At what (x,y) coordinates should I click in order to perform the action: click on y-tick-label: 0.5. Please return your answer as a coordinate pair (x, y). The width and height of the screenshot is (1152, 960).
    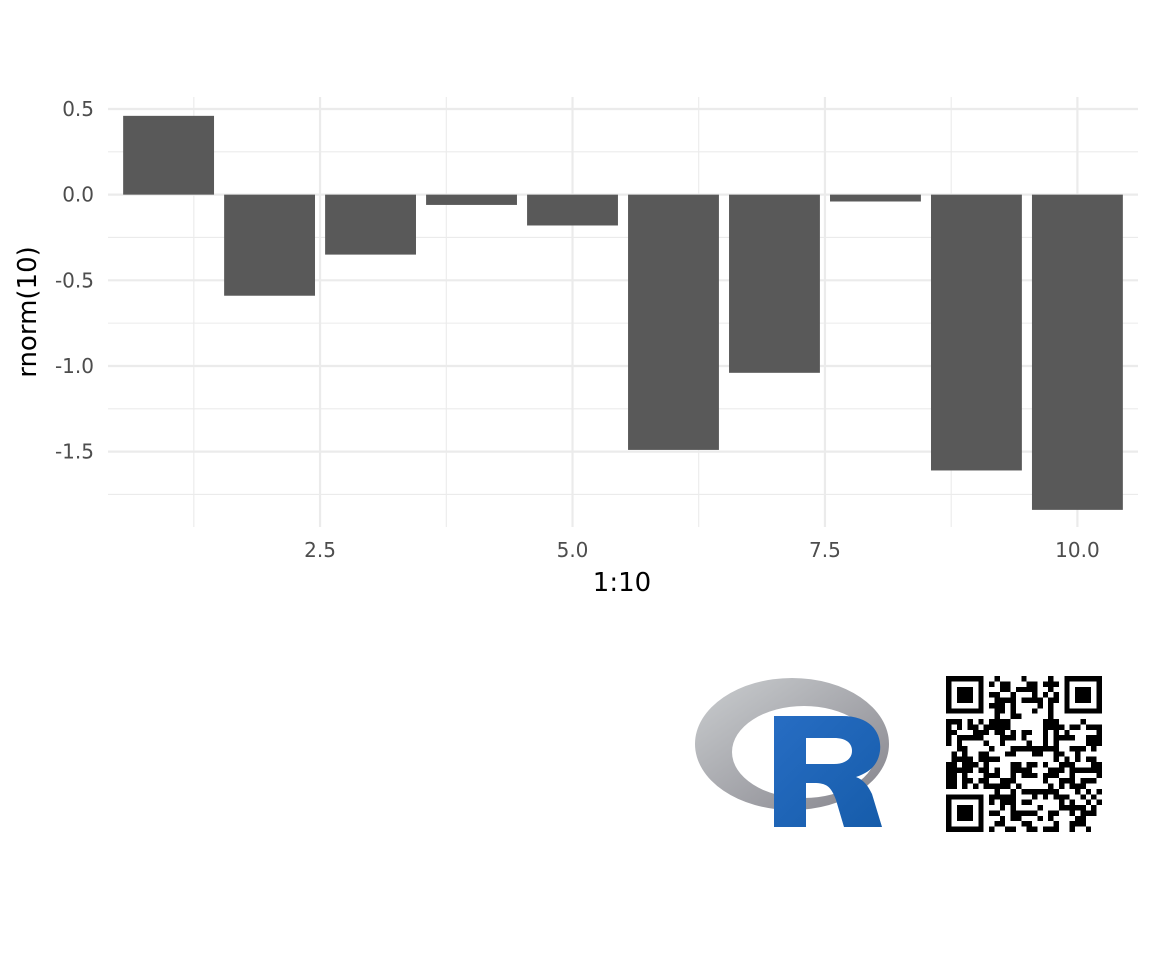
    Looking at the image, I should click on (78, 109).